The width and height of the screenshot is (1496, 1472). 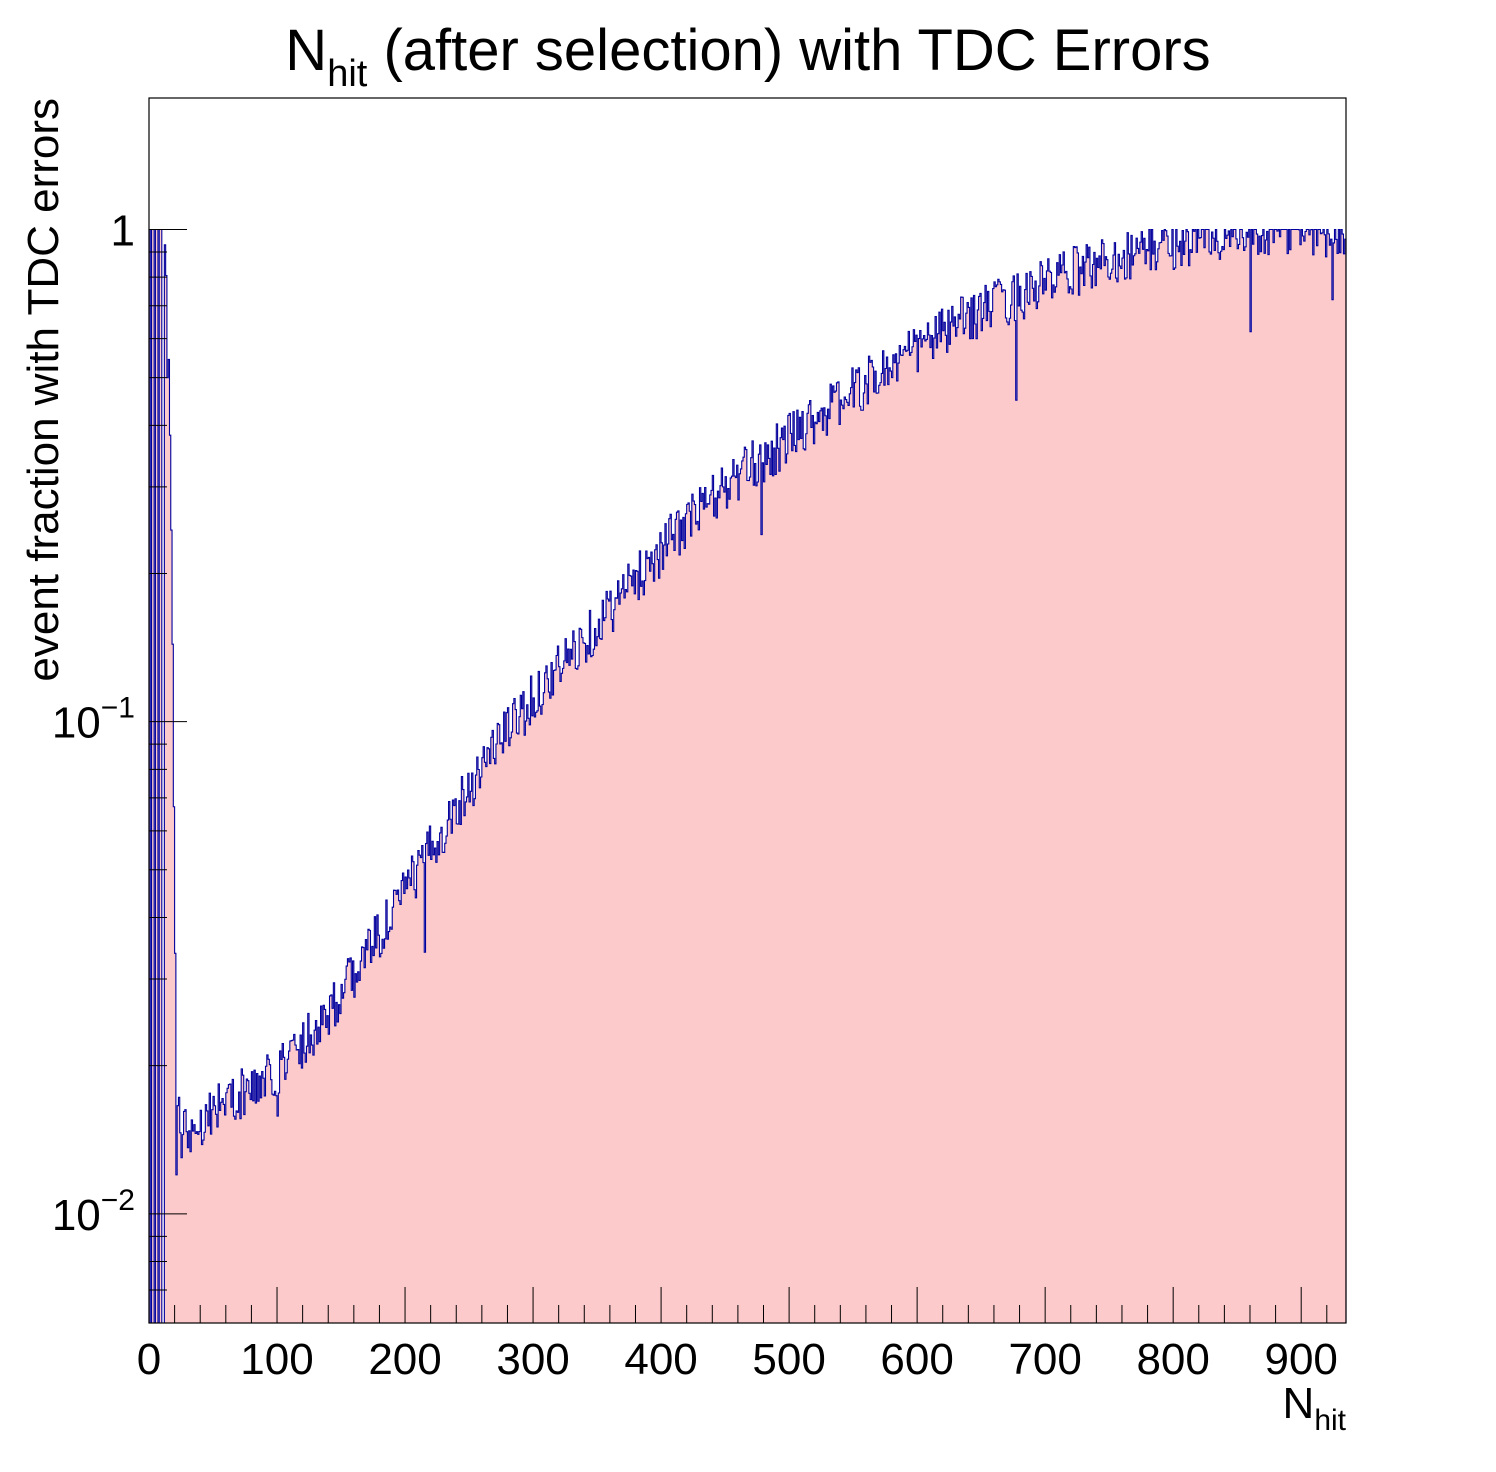 What do you see at coordinates (737, 1335) in the screenshot?
I see `x-axis: 0 100 200 300 400 500 600 700 800 900` at bounding box center [737, 1335].